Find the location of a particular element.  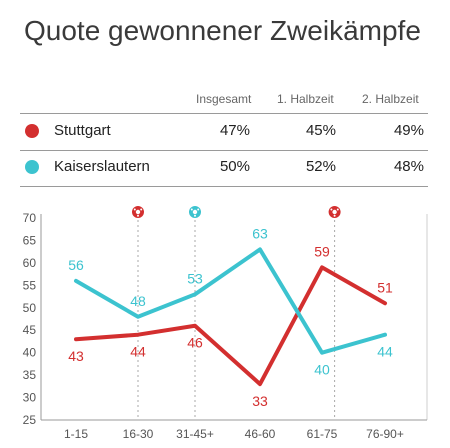

team-label-stuttgart: Stuttgart is located at coordinates (82, 130).